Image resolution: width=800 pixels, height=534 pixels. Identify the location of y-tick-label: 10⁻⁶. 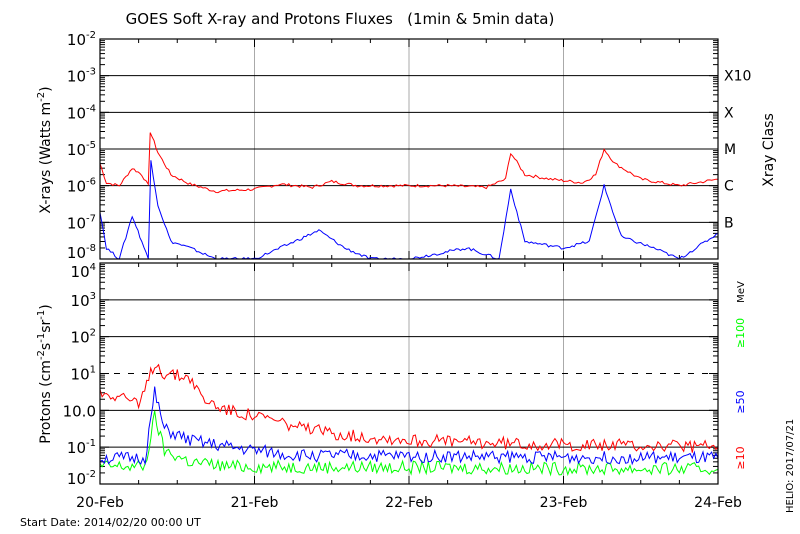
(81, 186).